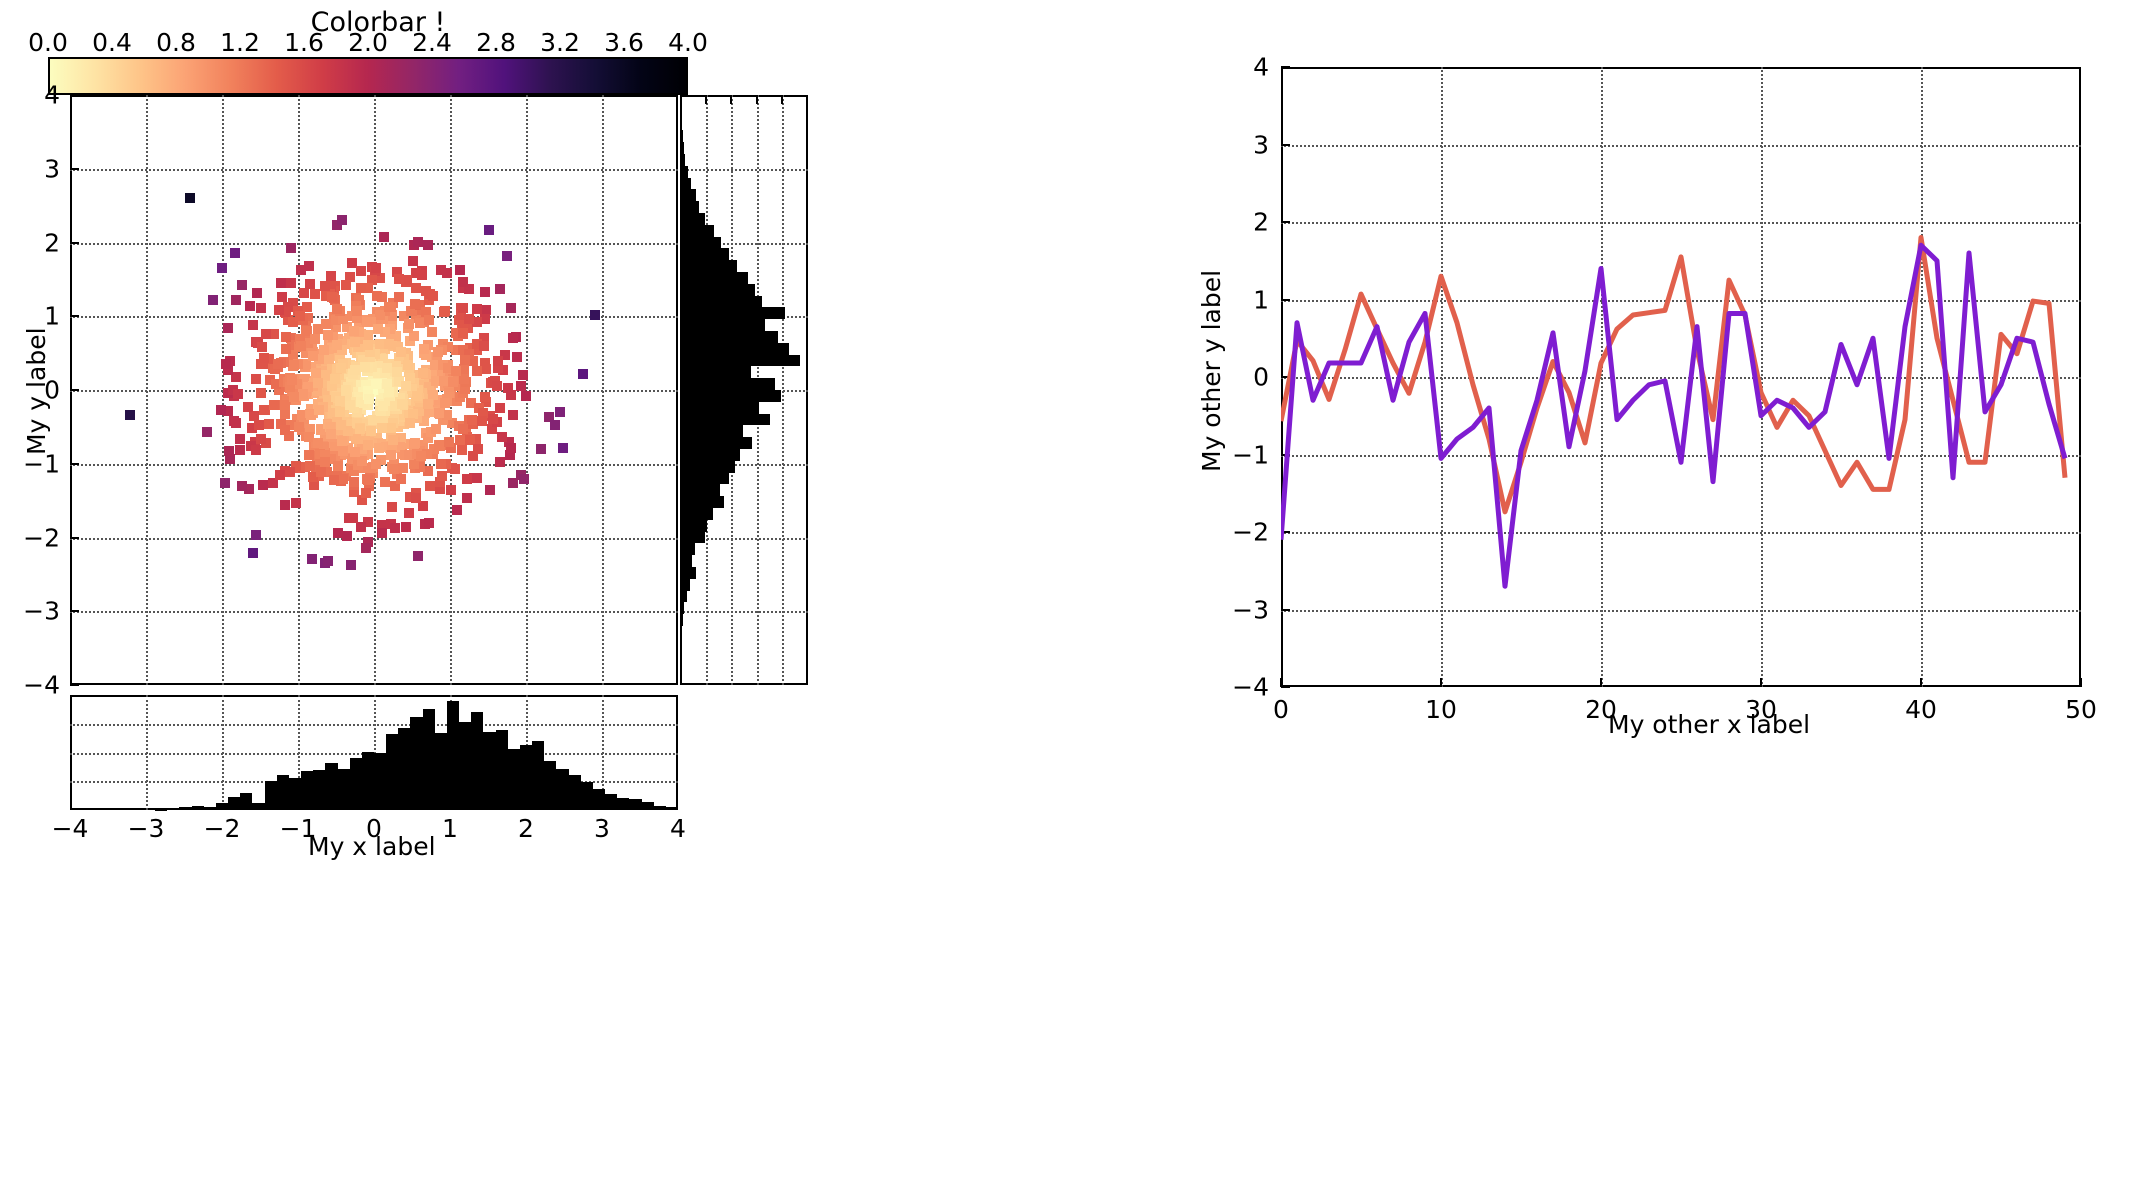 Image resolution: width=2150 pixels, height=1189 pixels. What do you see at coordinates (496, 42) in the screenshot?
I see `colorbar-tick-label: 2.8` at bounding box center [496, 42].